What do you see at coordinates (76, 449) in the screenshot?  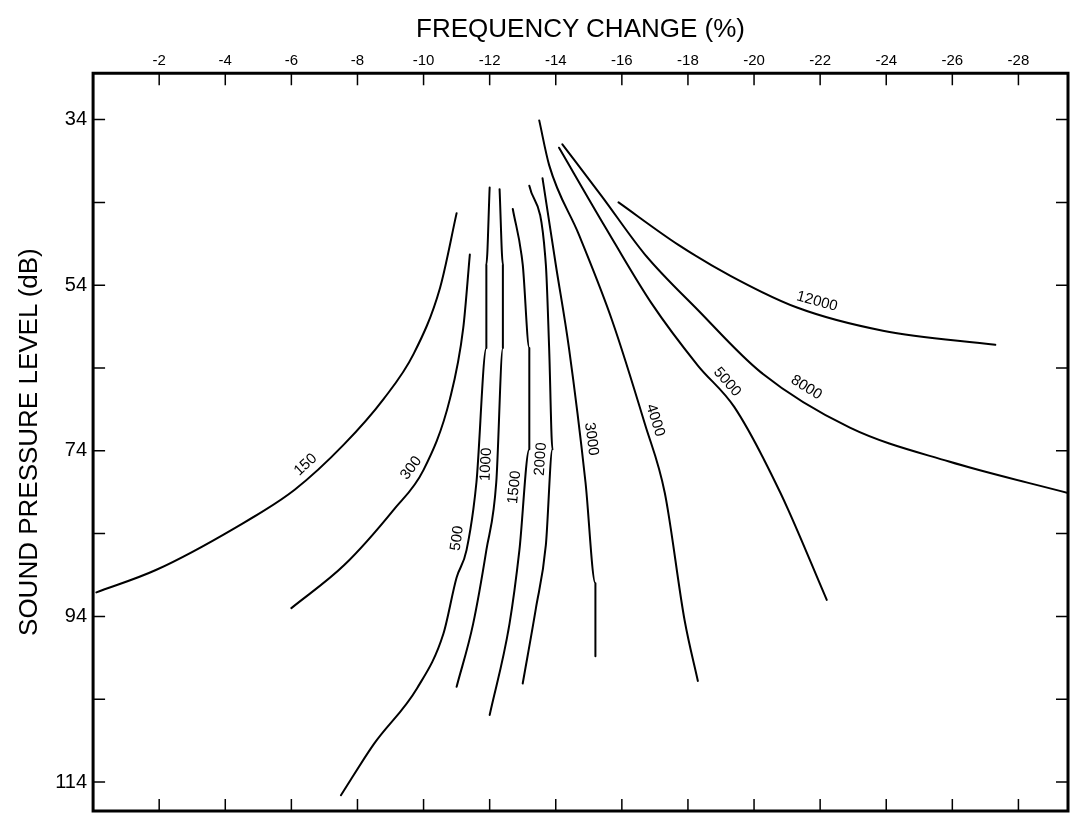 I see `y-tick-label: 74` at bounding box center [76, 449].